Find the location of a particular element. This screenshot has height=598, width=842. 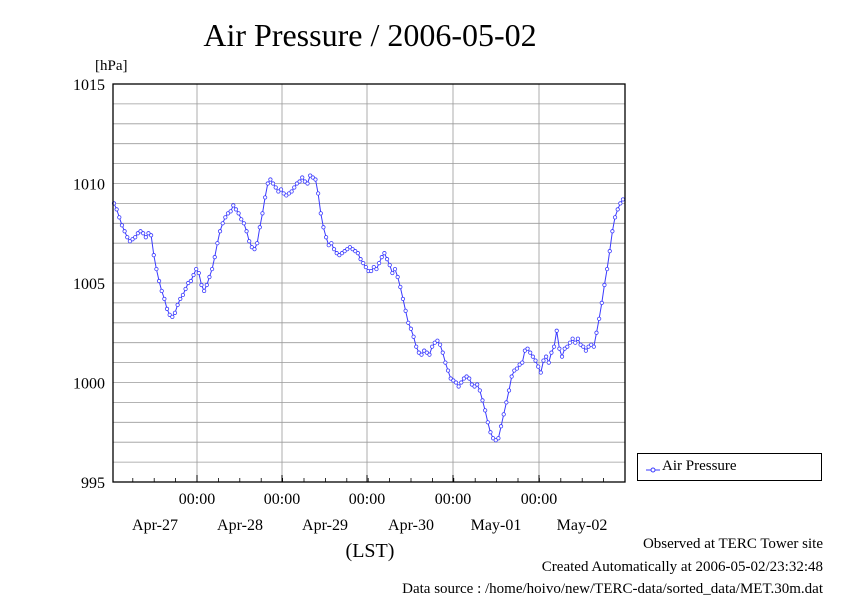

axis-ticks is located at coordinates (379, 478).